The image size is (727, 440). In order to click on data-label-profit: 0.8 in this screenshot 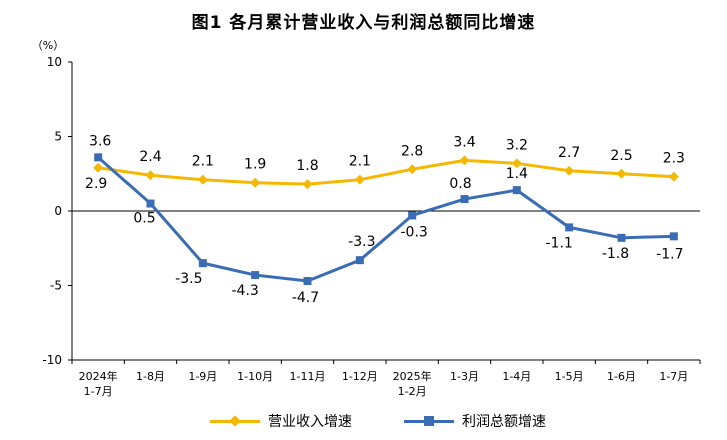, I will do `click(460, 184)`.